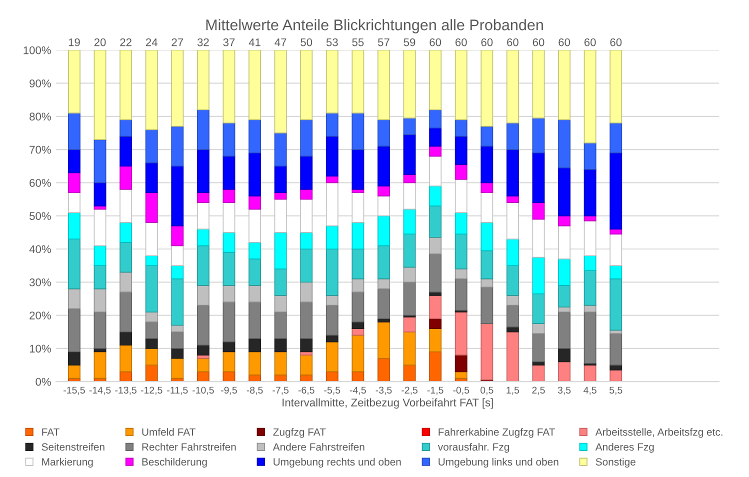 The image size is (749, 477). Describe the element at coordinates (498, 463) in the screenshot. I see `legend-label: Umgebung links und oben` at that location.